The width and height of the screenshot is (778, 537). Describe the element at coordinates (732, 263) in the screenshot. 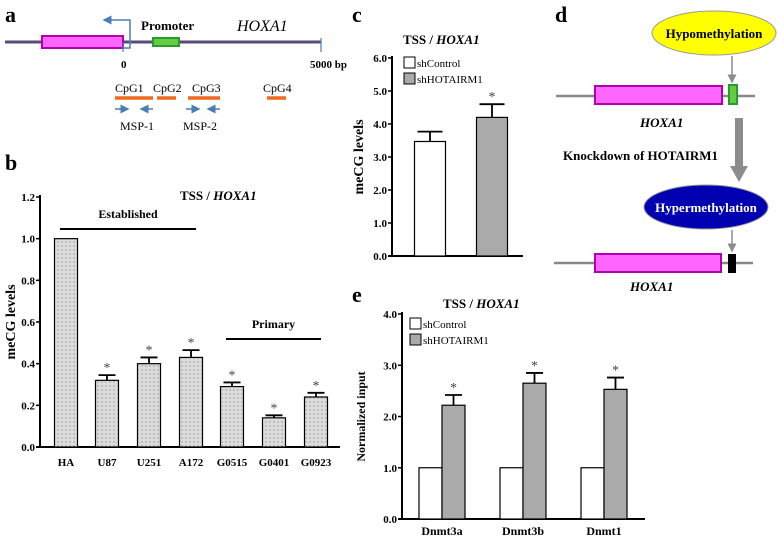

I see `methylated-site` at that location.